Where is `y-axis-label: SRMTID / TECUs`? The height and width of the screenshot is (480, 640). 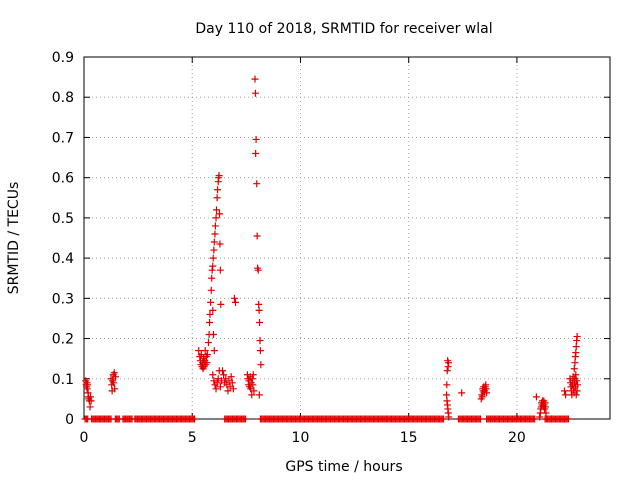
y-axis-label: SRMTID / TECUs is located at coordinates (14, 238).